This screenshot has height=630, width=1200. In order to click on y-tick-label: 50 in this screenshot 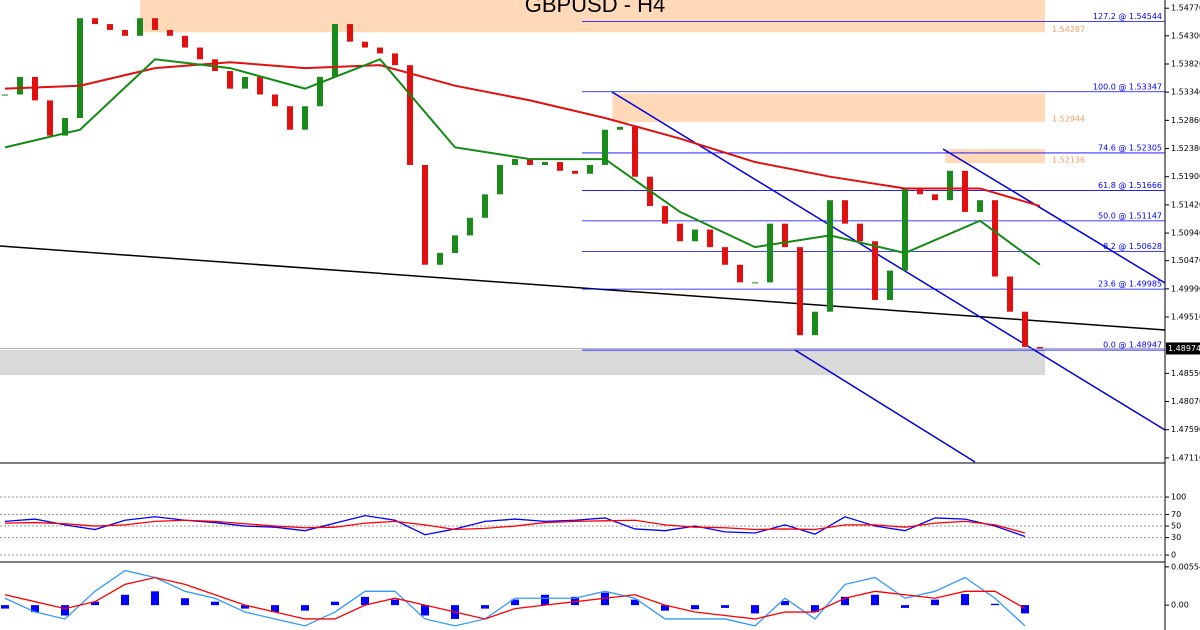, I will do `click(1176, 526)`.